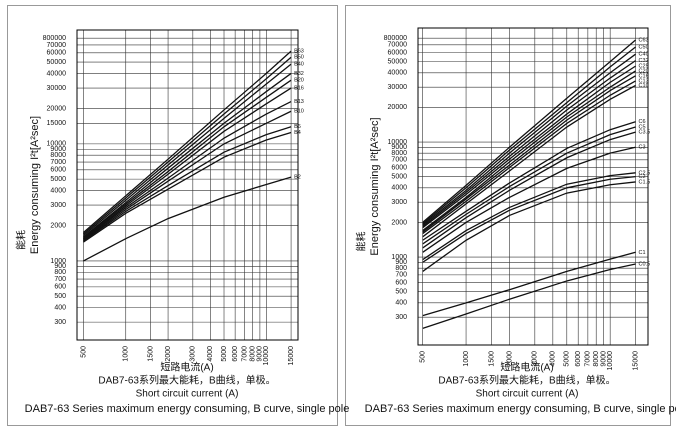  I want to click on series-label: B13, so click(299, 102).